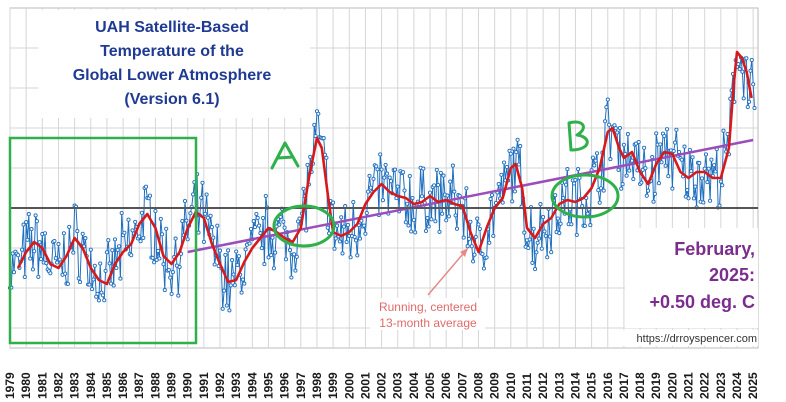 This screenshot has width=786, height=402. What do you see at coordinates (172, 51) in the screenshot?
I see `chart-title-line-2: Temperature of the` at bounding box center [172, 51].